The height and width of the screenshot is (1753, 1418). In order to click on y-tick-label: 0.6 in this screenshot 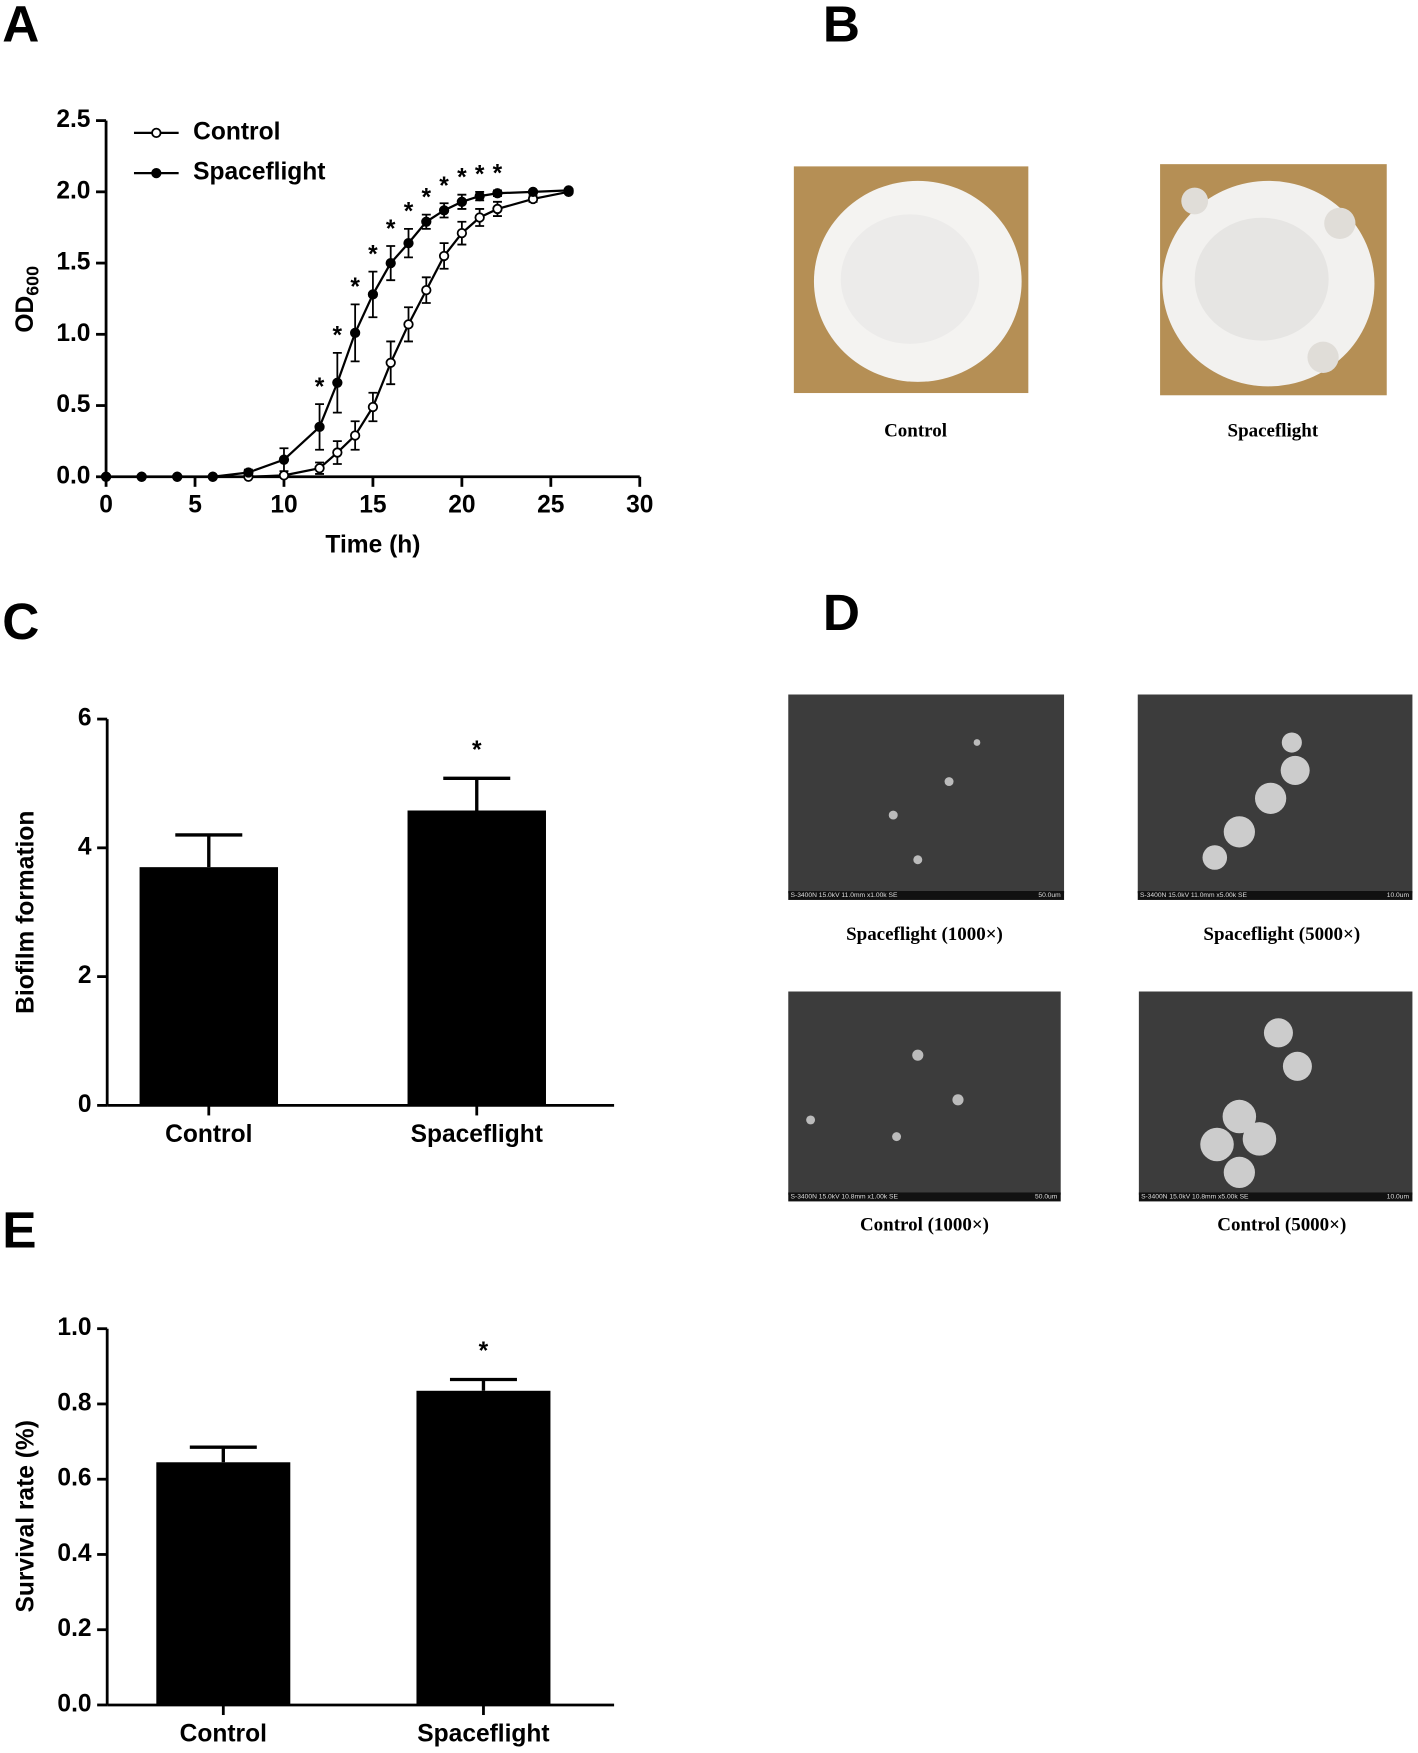, I will do `click(74, 1478)`.